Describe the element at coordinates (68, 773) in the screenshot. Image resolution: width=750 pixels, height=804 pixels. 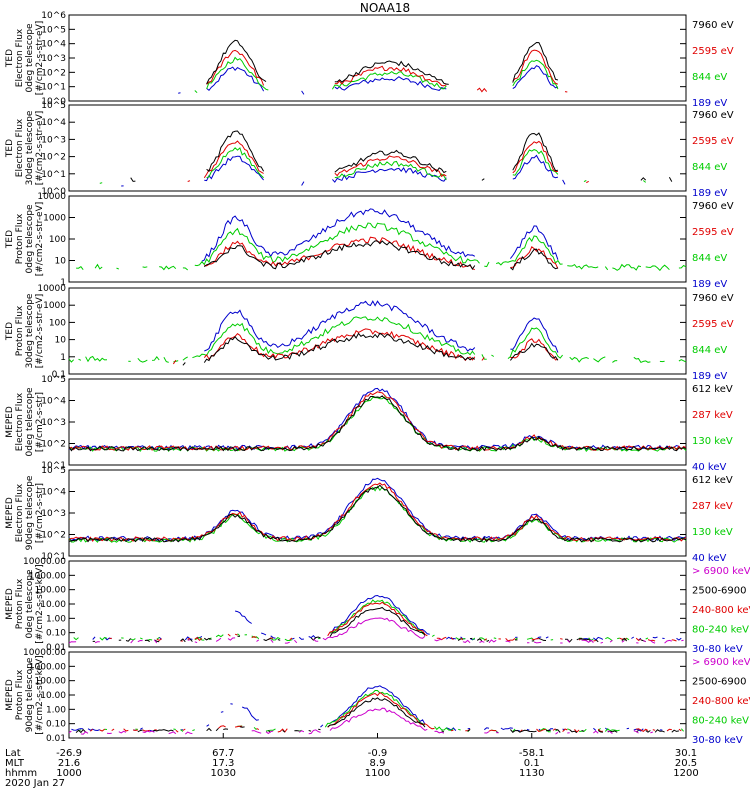
I see `x-row-value: 1000` at that location.